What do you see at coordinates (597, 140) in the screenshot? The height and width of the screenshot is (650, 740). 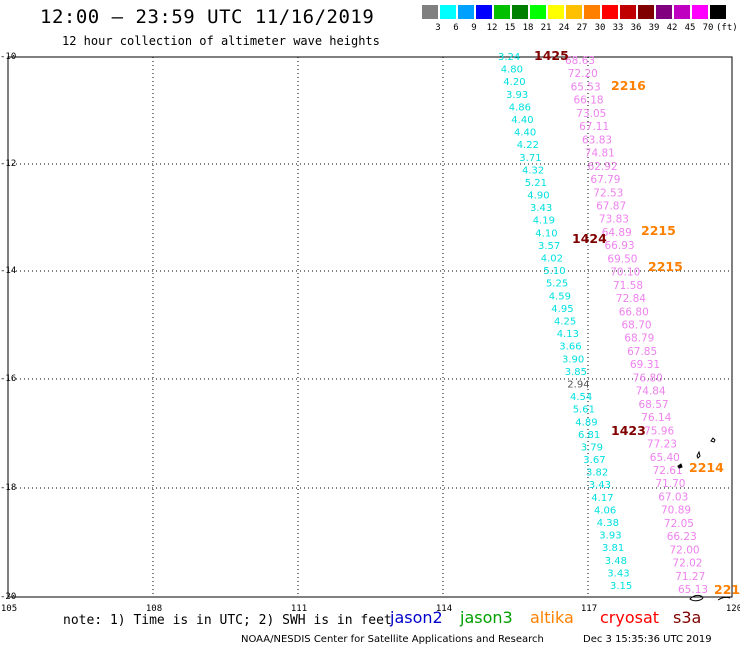 I see `swh-label-pink: 63.83` at bounding box center [597, 140].